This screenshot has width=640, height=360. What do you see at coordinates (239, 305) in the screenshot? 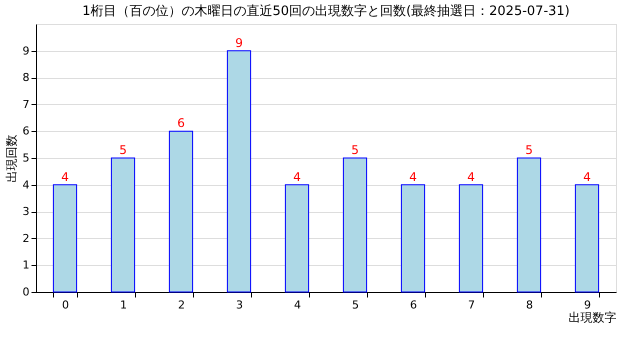
I see `x-tick-label: 3` at bounding box center [239, 305].